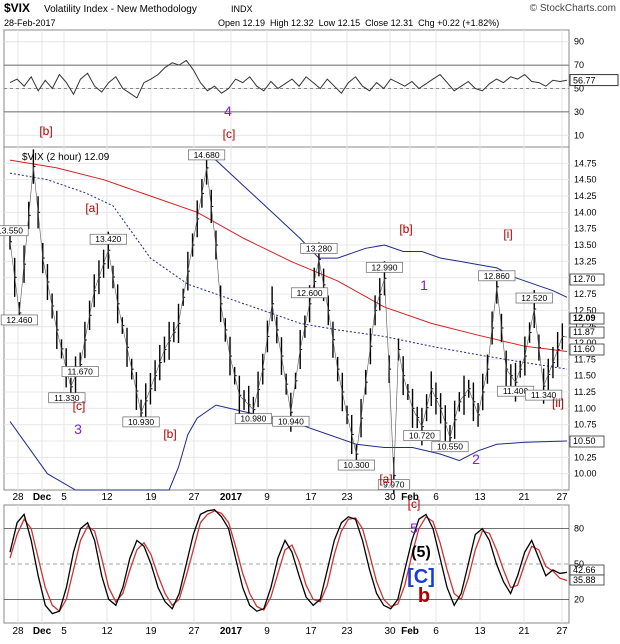 This screenshot has height=644, width=620. What do you see at coordinates (585, 425) in the screenshot?
I see `price-tick-label: 10.75` at bounding box center [585, 425].